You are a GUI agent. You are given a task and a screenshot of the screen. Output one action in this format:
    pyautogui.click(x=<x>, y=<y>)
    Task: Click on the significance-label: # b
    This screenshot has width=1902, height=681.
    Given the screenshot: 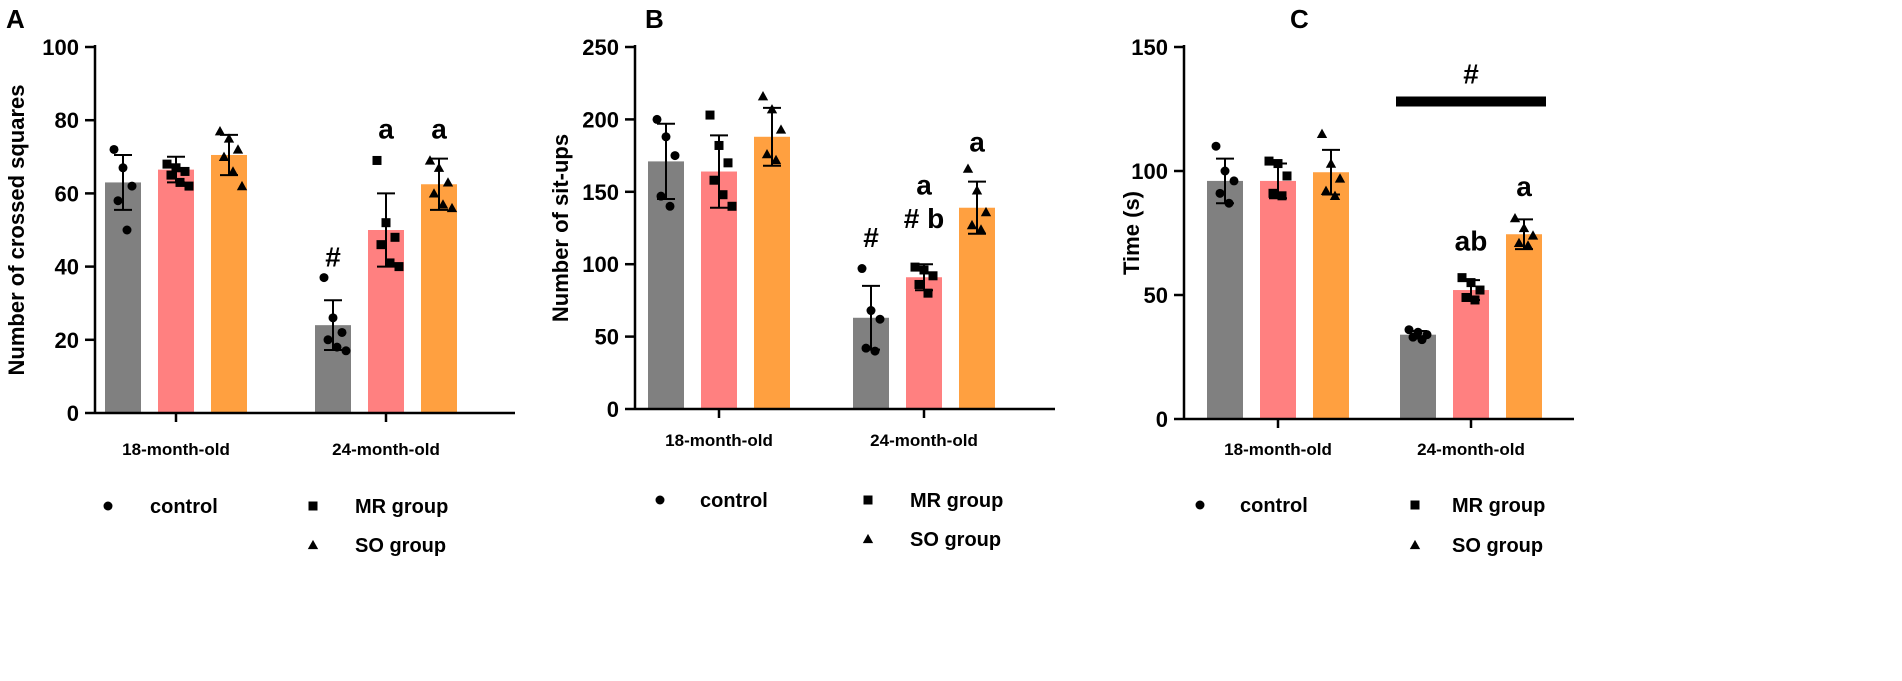 What is the action you would take?
    pyautogui.click(x=924, y=218)
    